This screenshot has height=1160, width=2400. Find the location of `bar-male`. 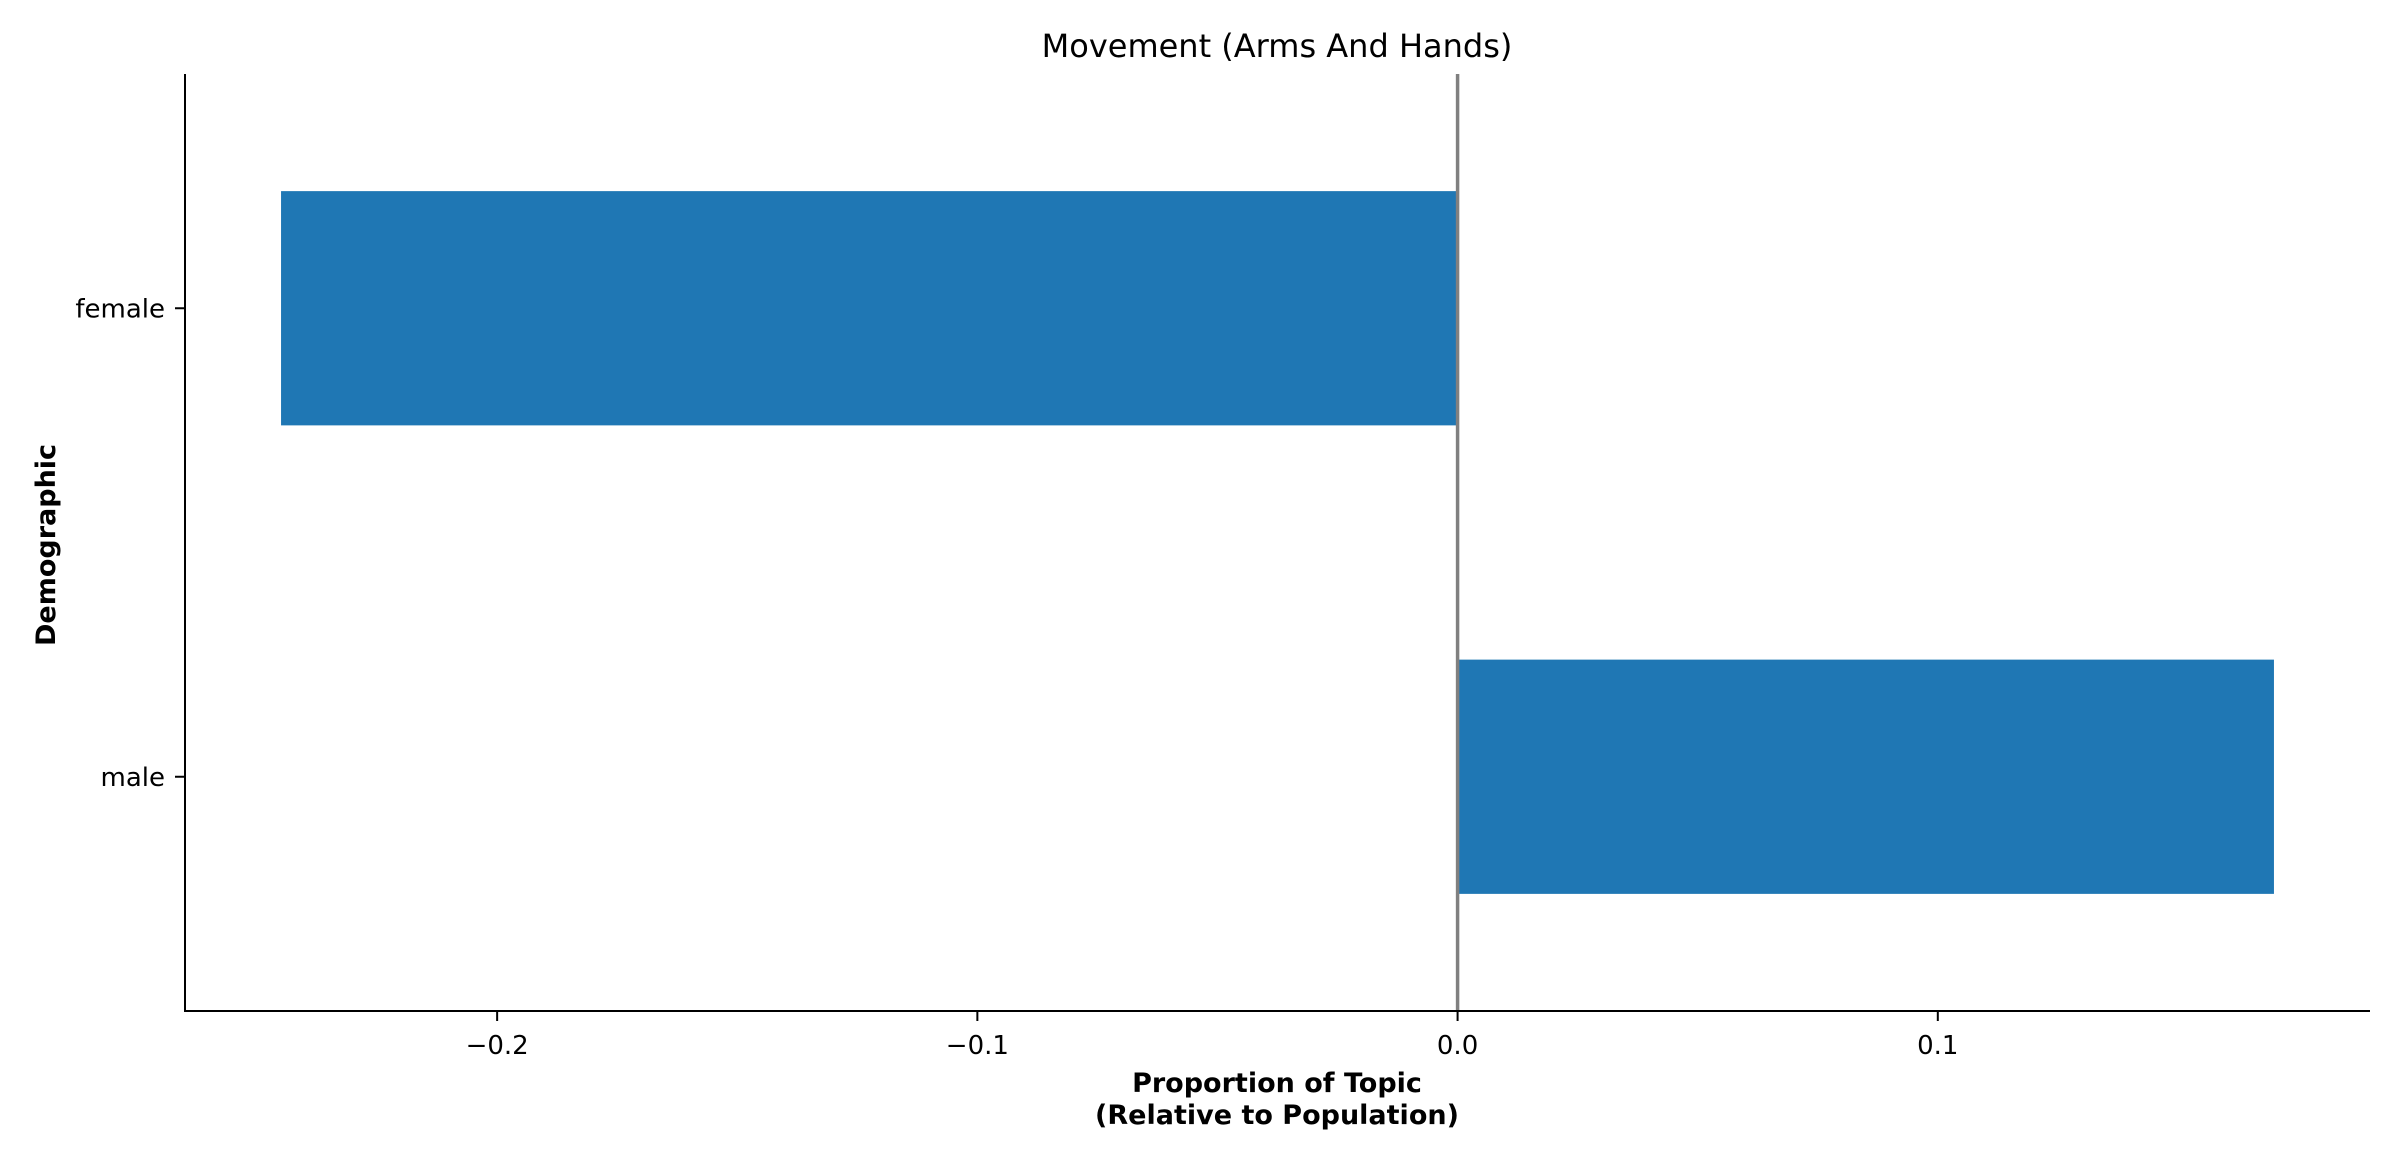

bar-male is located at coordinates (1865, 776).